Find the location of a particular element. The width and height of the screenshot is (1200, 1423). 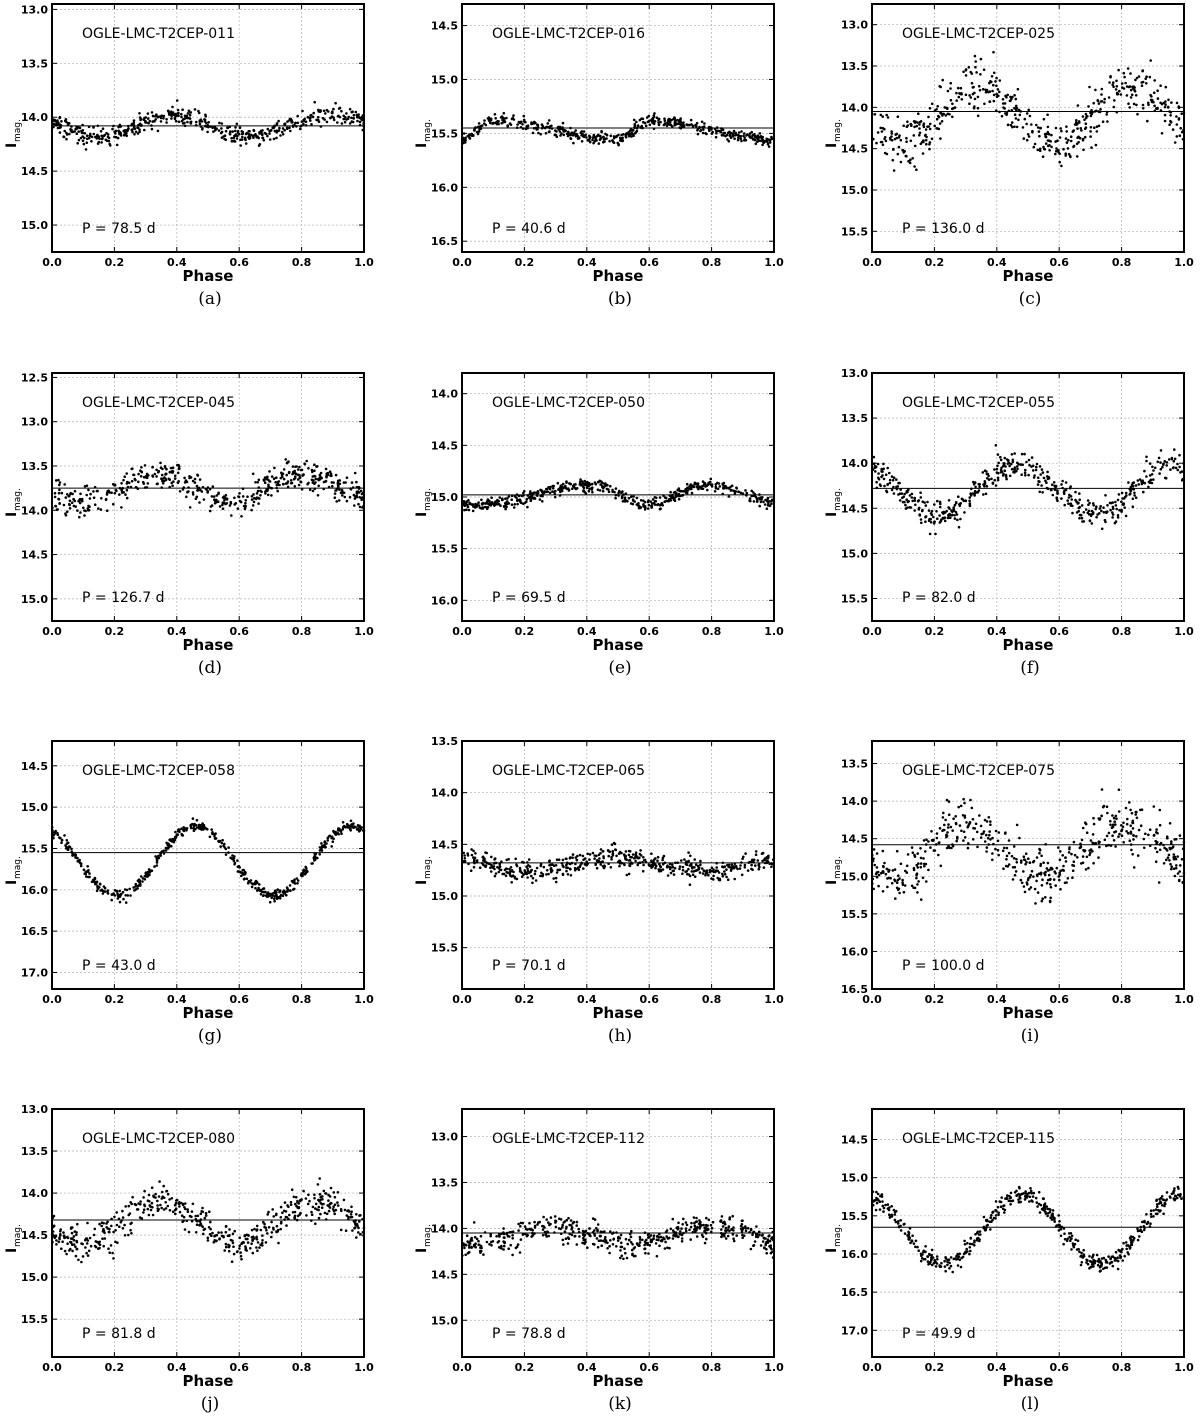

period-label: P = 40.6 d is located at coordinates (529, 229).